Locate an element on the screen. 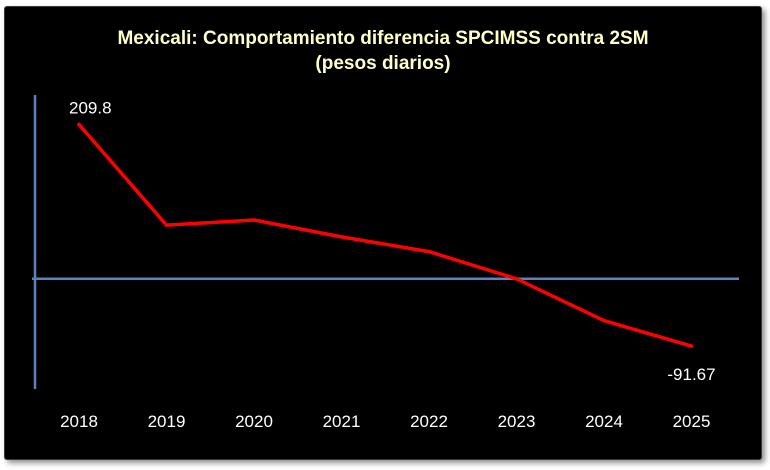  data-point-2023 is located at coordinates (516, 279).